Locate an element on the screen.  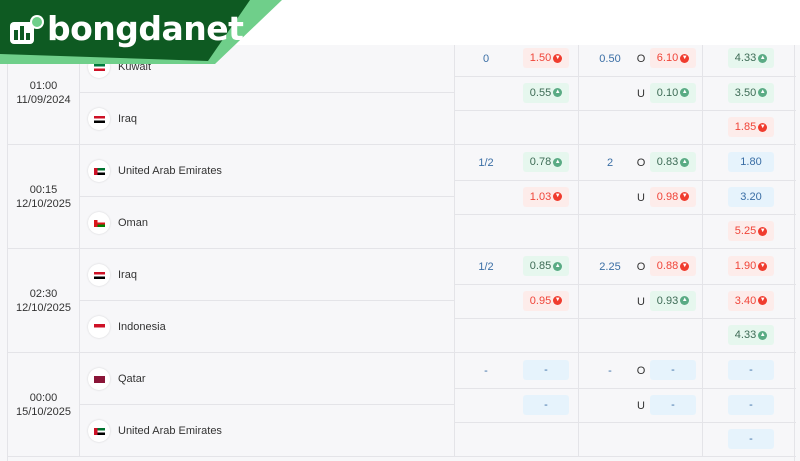
handicap-odds: 1.03 ▼ is located at coordinates (546, 196).